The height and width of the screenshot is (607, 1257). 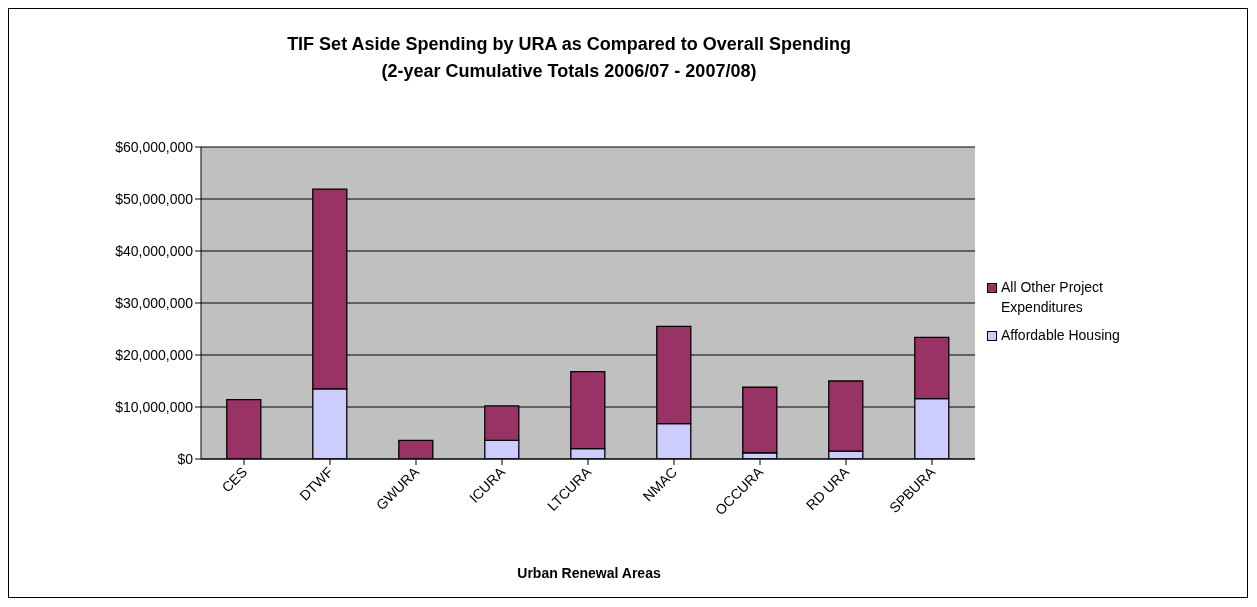 I want to click on x-tick-label: RD URA, so click(x=827, y=488).